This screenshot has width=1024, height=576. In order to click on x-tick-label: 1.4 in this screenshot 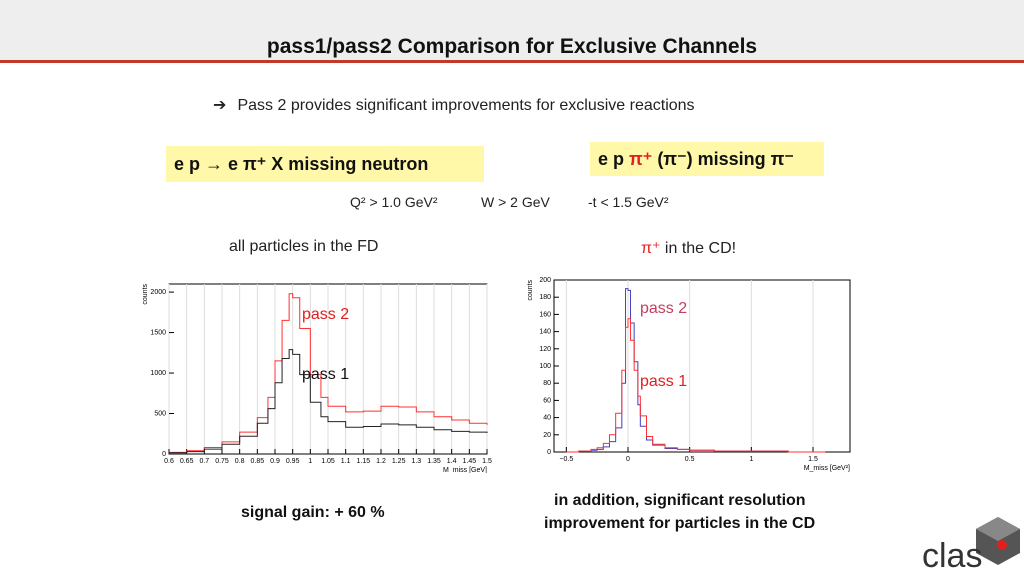, I will do `click(452, 461)`.